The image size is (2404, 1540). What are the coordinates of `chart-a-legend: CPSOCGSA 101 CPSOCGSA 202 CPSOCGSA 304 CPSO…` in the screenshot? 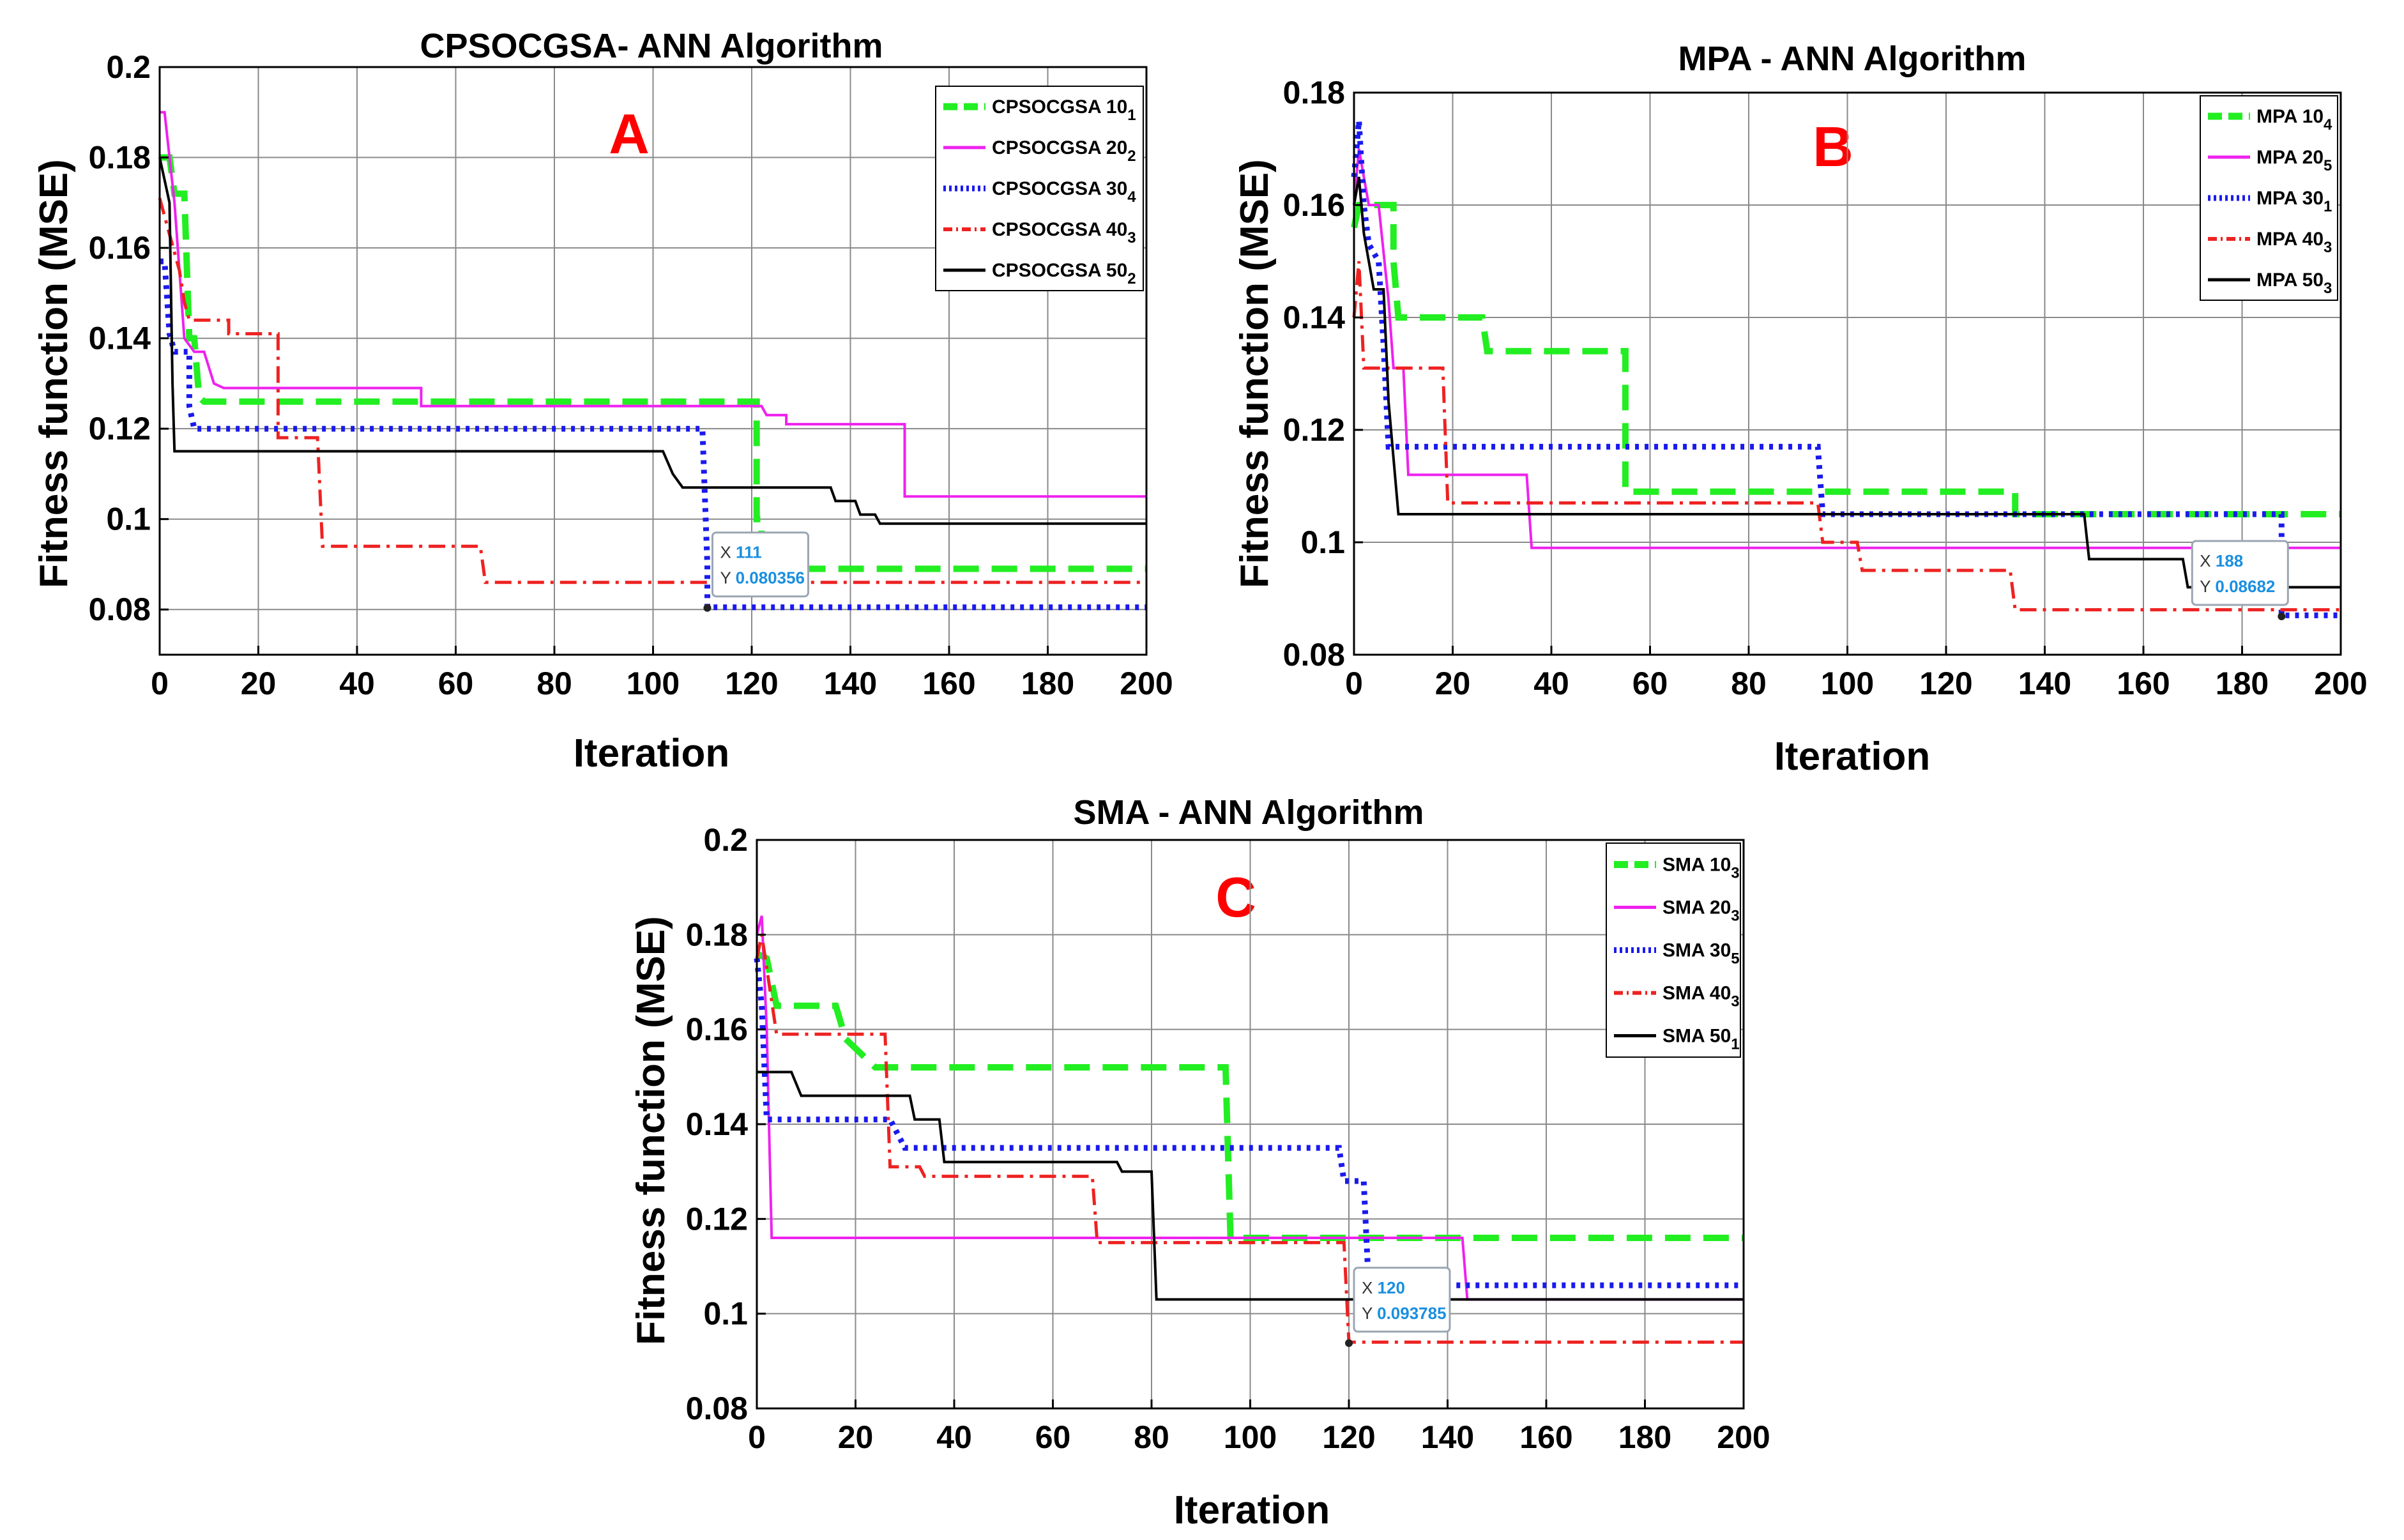 It's located at (1039, 189).